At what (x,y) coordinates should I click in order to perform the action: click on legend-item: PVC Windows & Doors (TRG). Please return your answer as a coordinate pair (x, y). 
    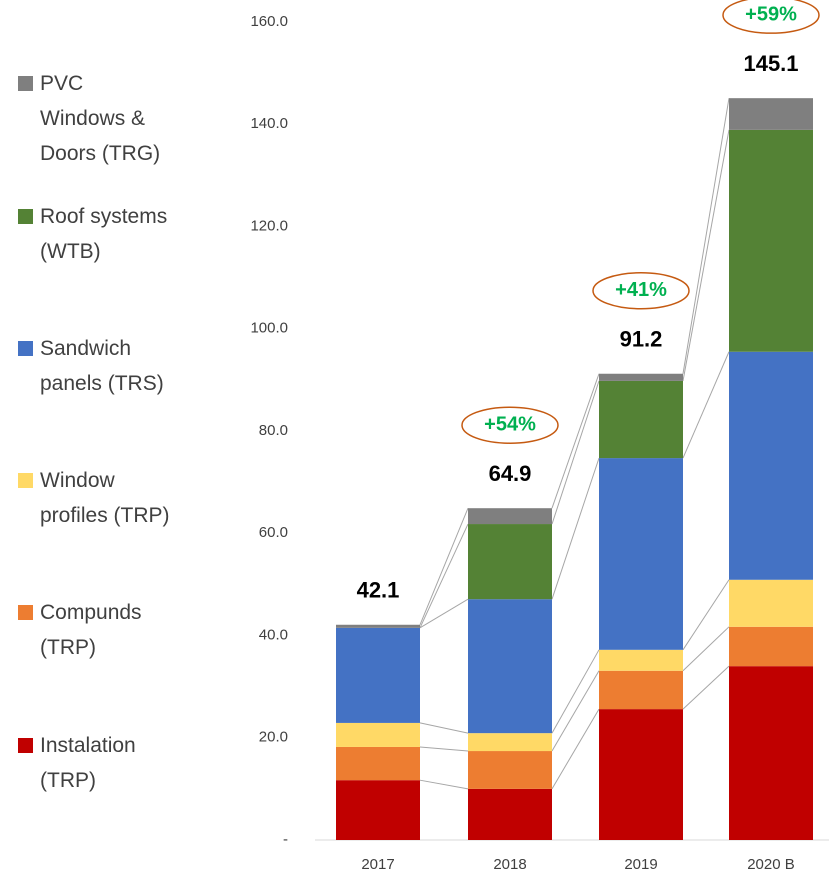
    Looking at the image, I should click on (94, 118).